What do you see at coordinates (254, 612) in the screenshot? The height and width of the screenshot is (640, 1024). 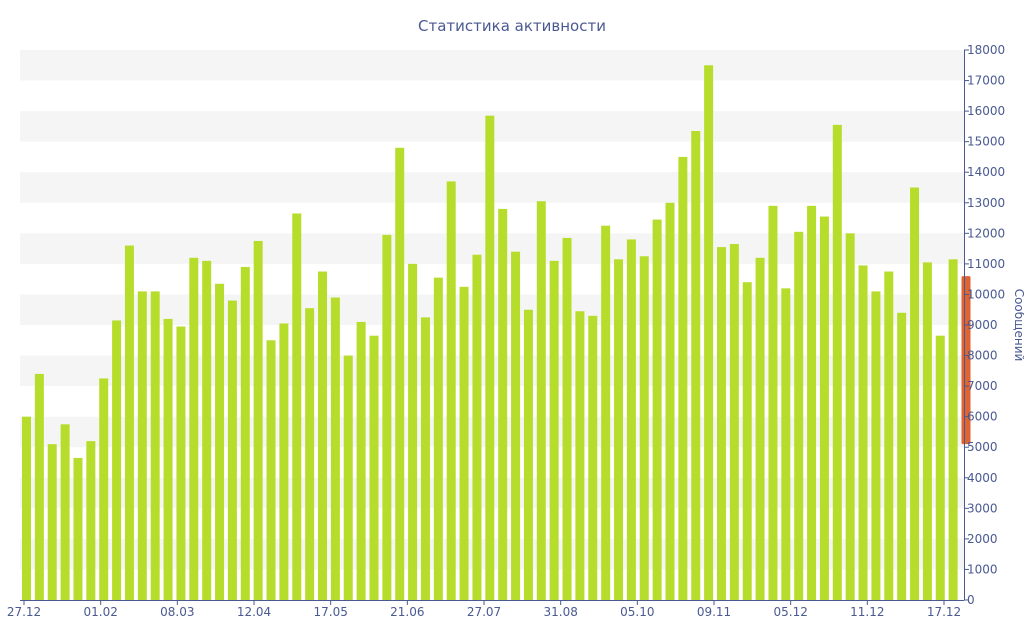 I see `x-tick-label: 12.04` at bounding box center [254, 612].